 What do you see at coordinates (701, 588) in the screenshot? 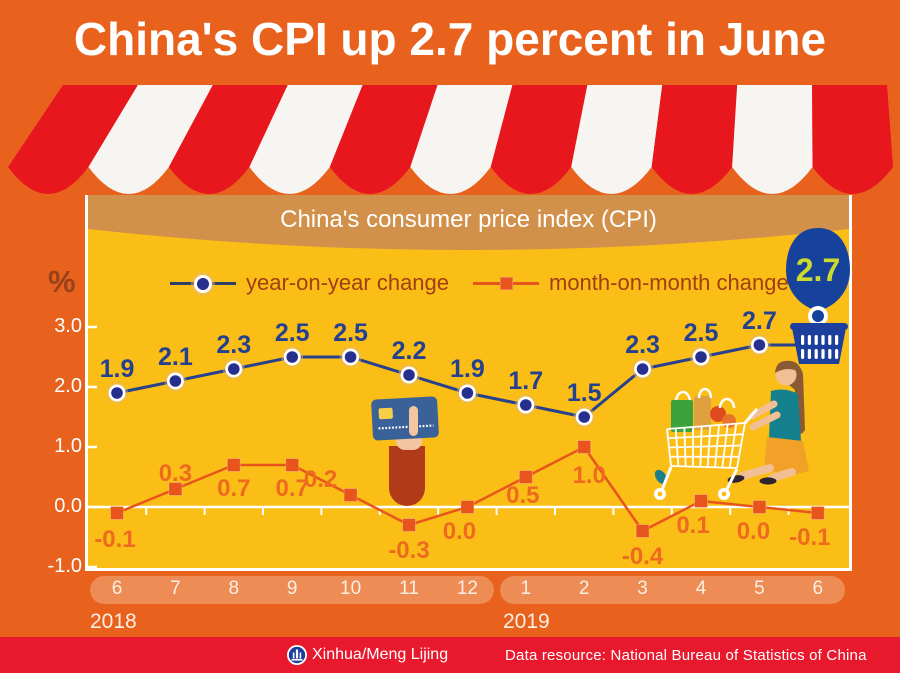
I see `month-label: 4` at bounding box center [701, 588].